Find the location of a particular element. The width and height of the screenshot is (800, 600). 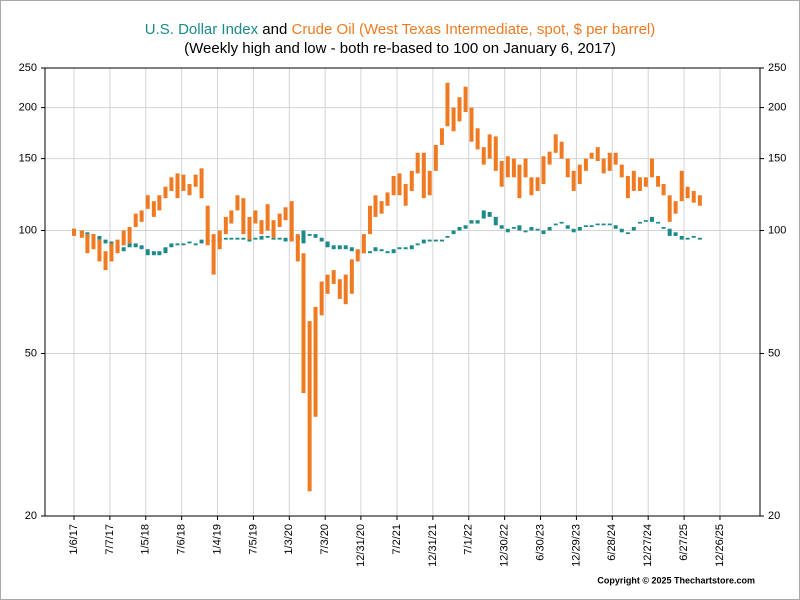

x-tick-label: 12/30/22 is located at coordinates (505, 545).